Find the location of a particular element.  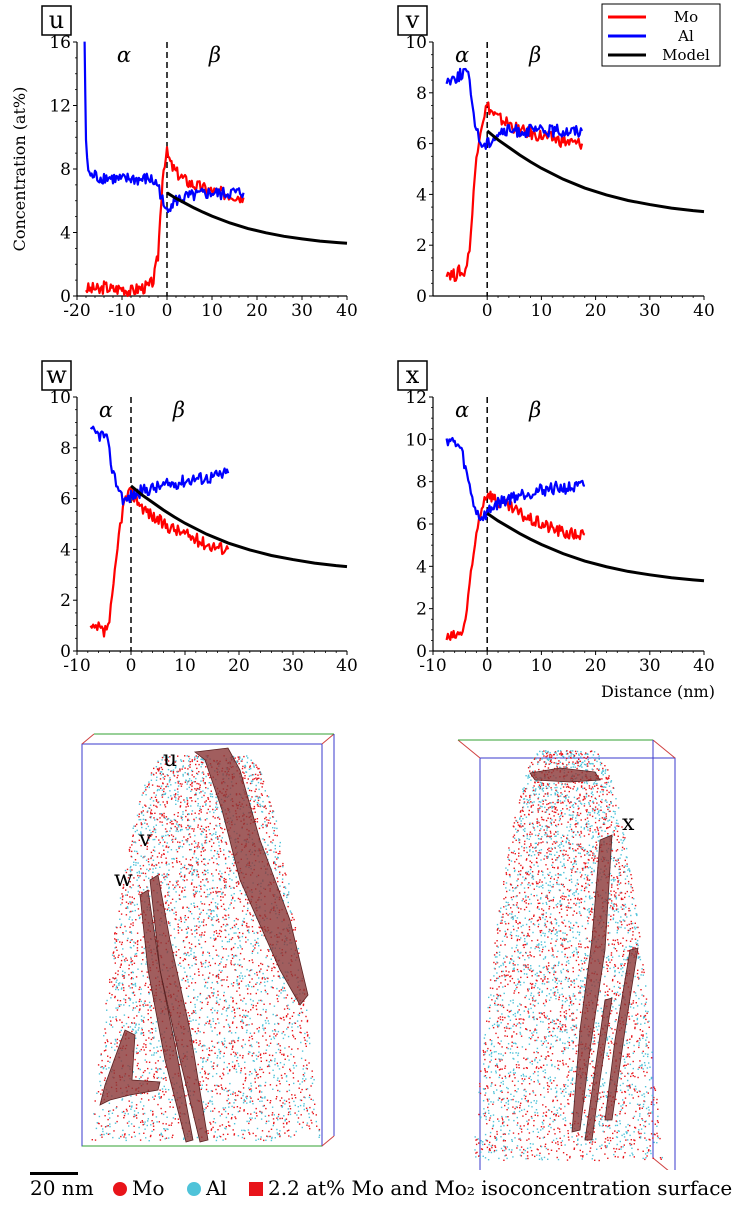

al-dot-icon is located at coordinates (194, 1189).